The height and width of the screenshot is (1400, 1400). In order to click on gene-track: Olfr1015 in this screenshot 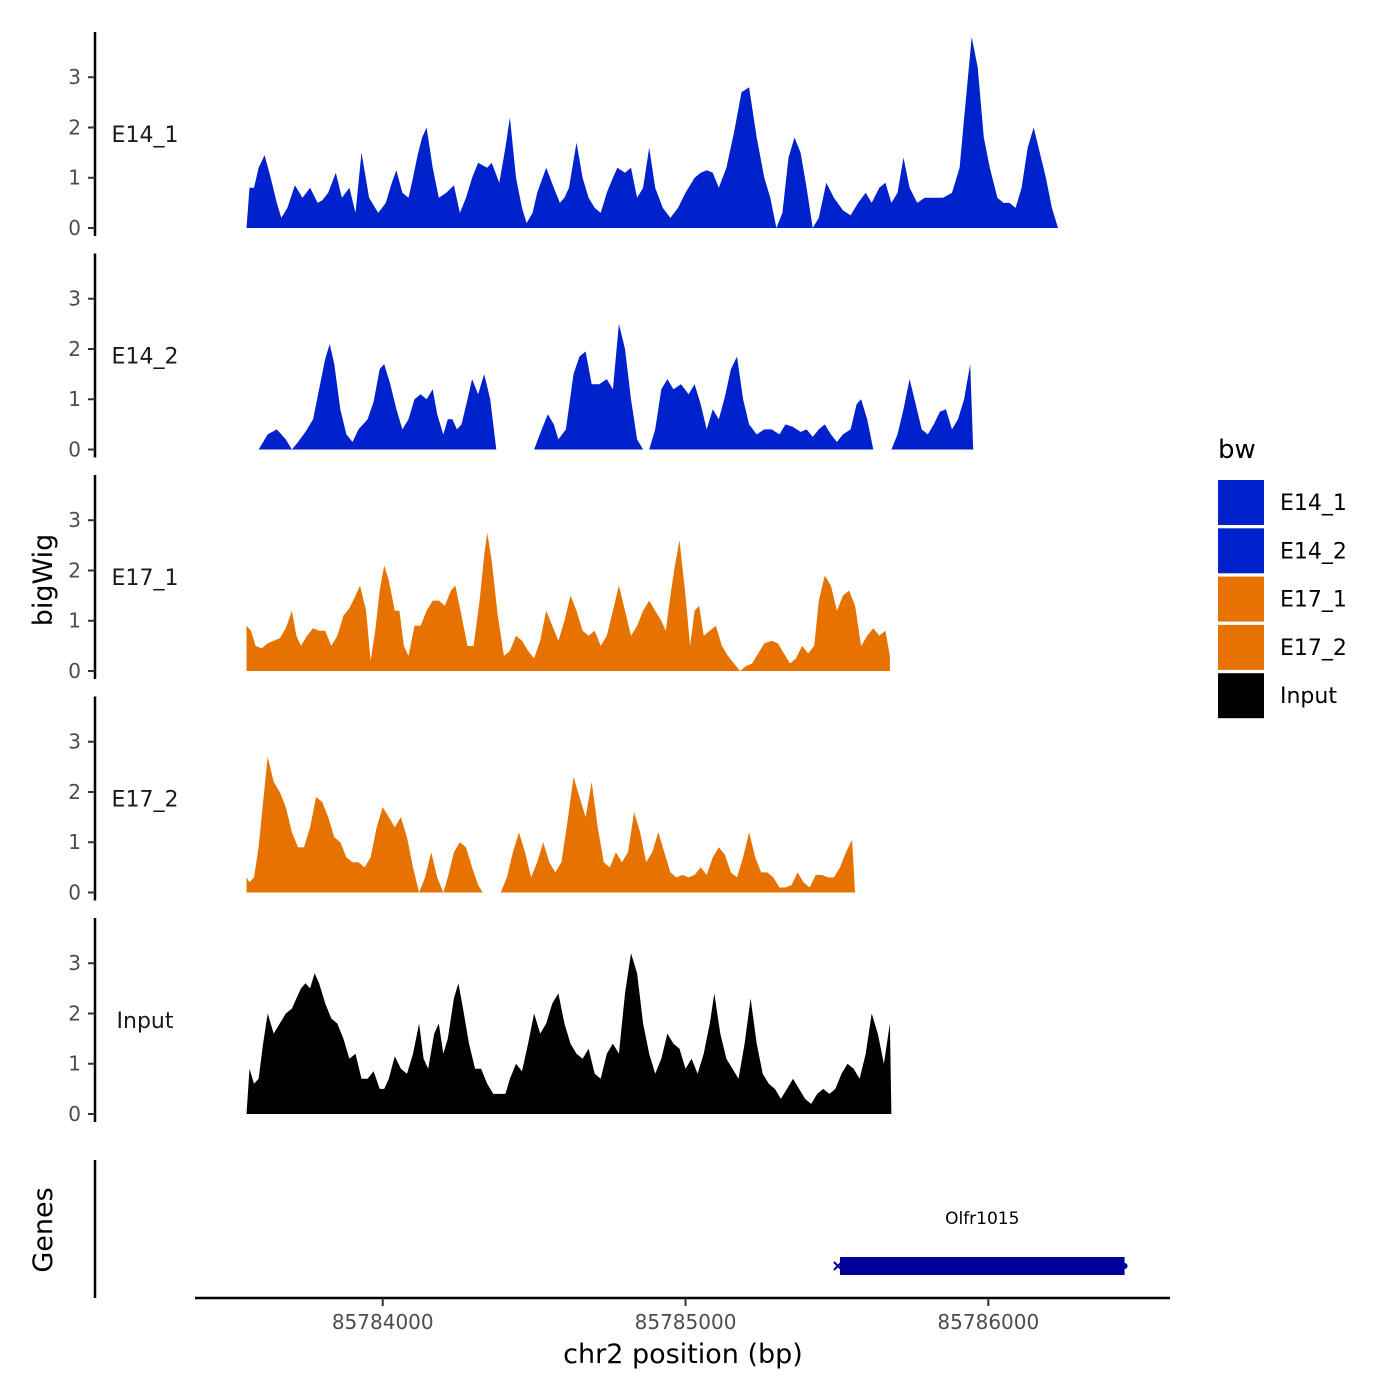, I will do `click(610, 1229)`.